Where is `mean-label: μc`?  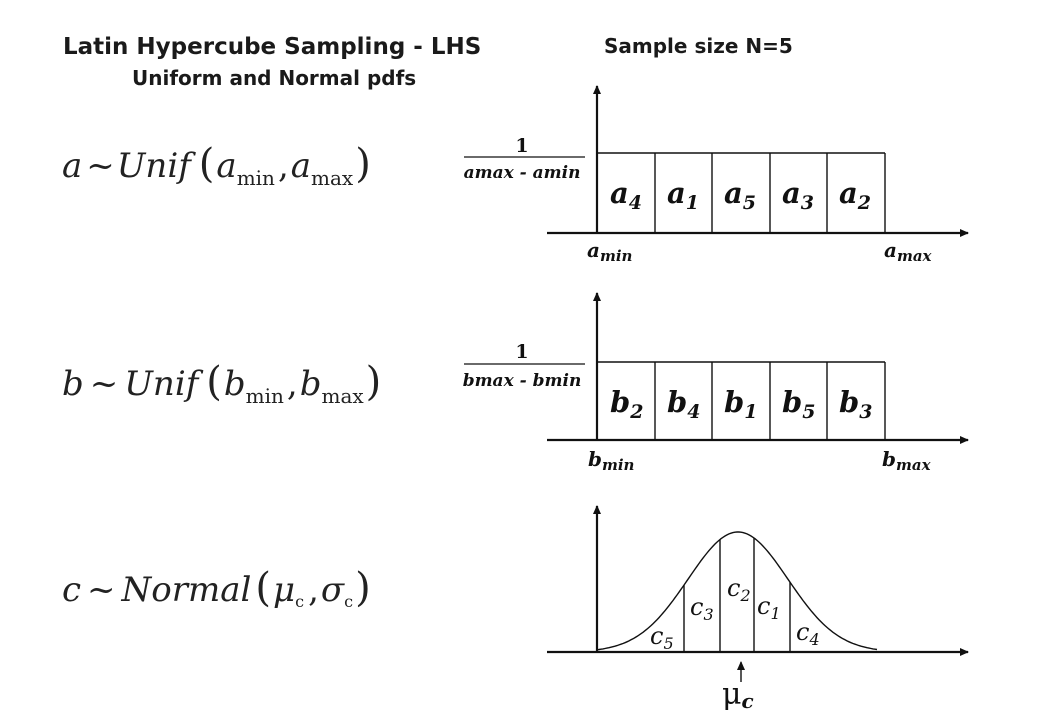 mean-label: μc is located at coordinates (738, 695).